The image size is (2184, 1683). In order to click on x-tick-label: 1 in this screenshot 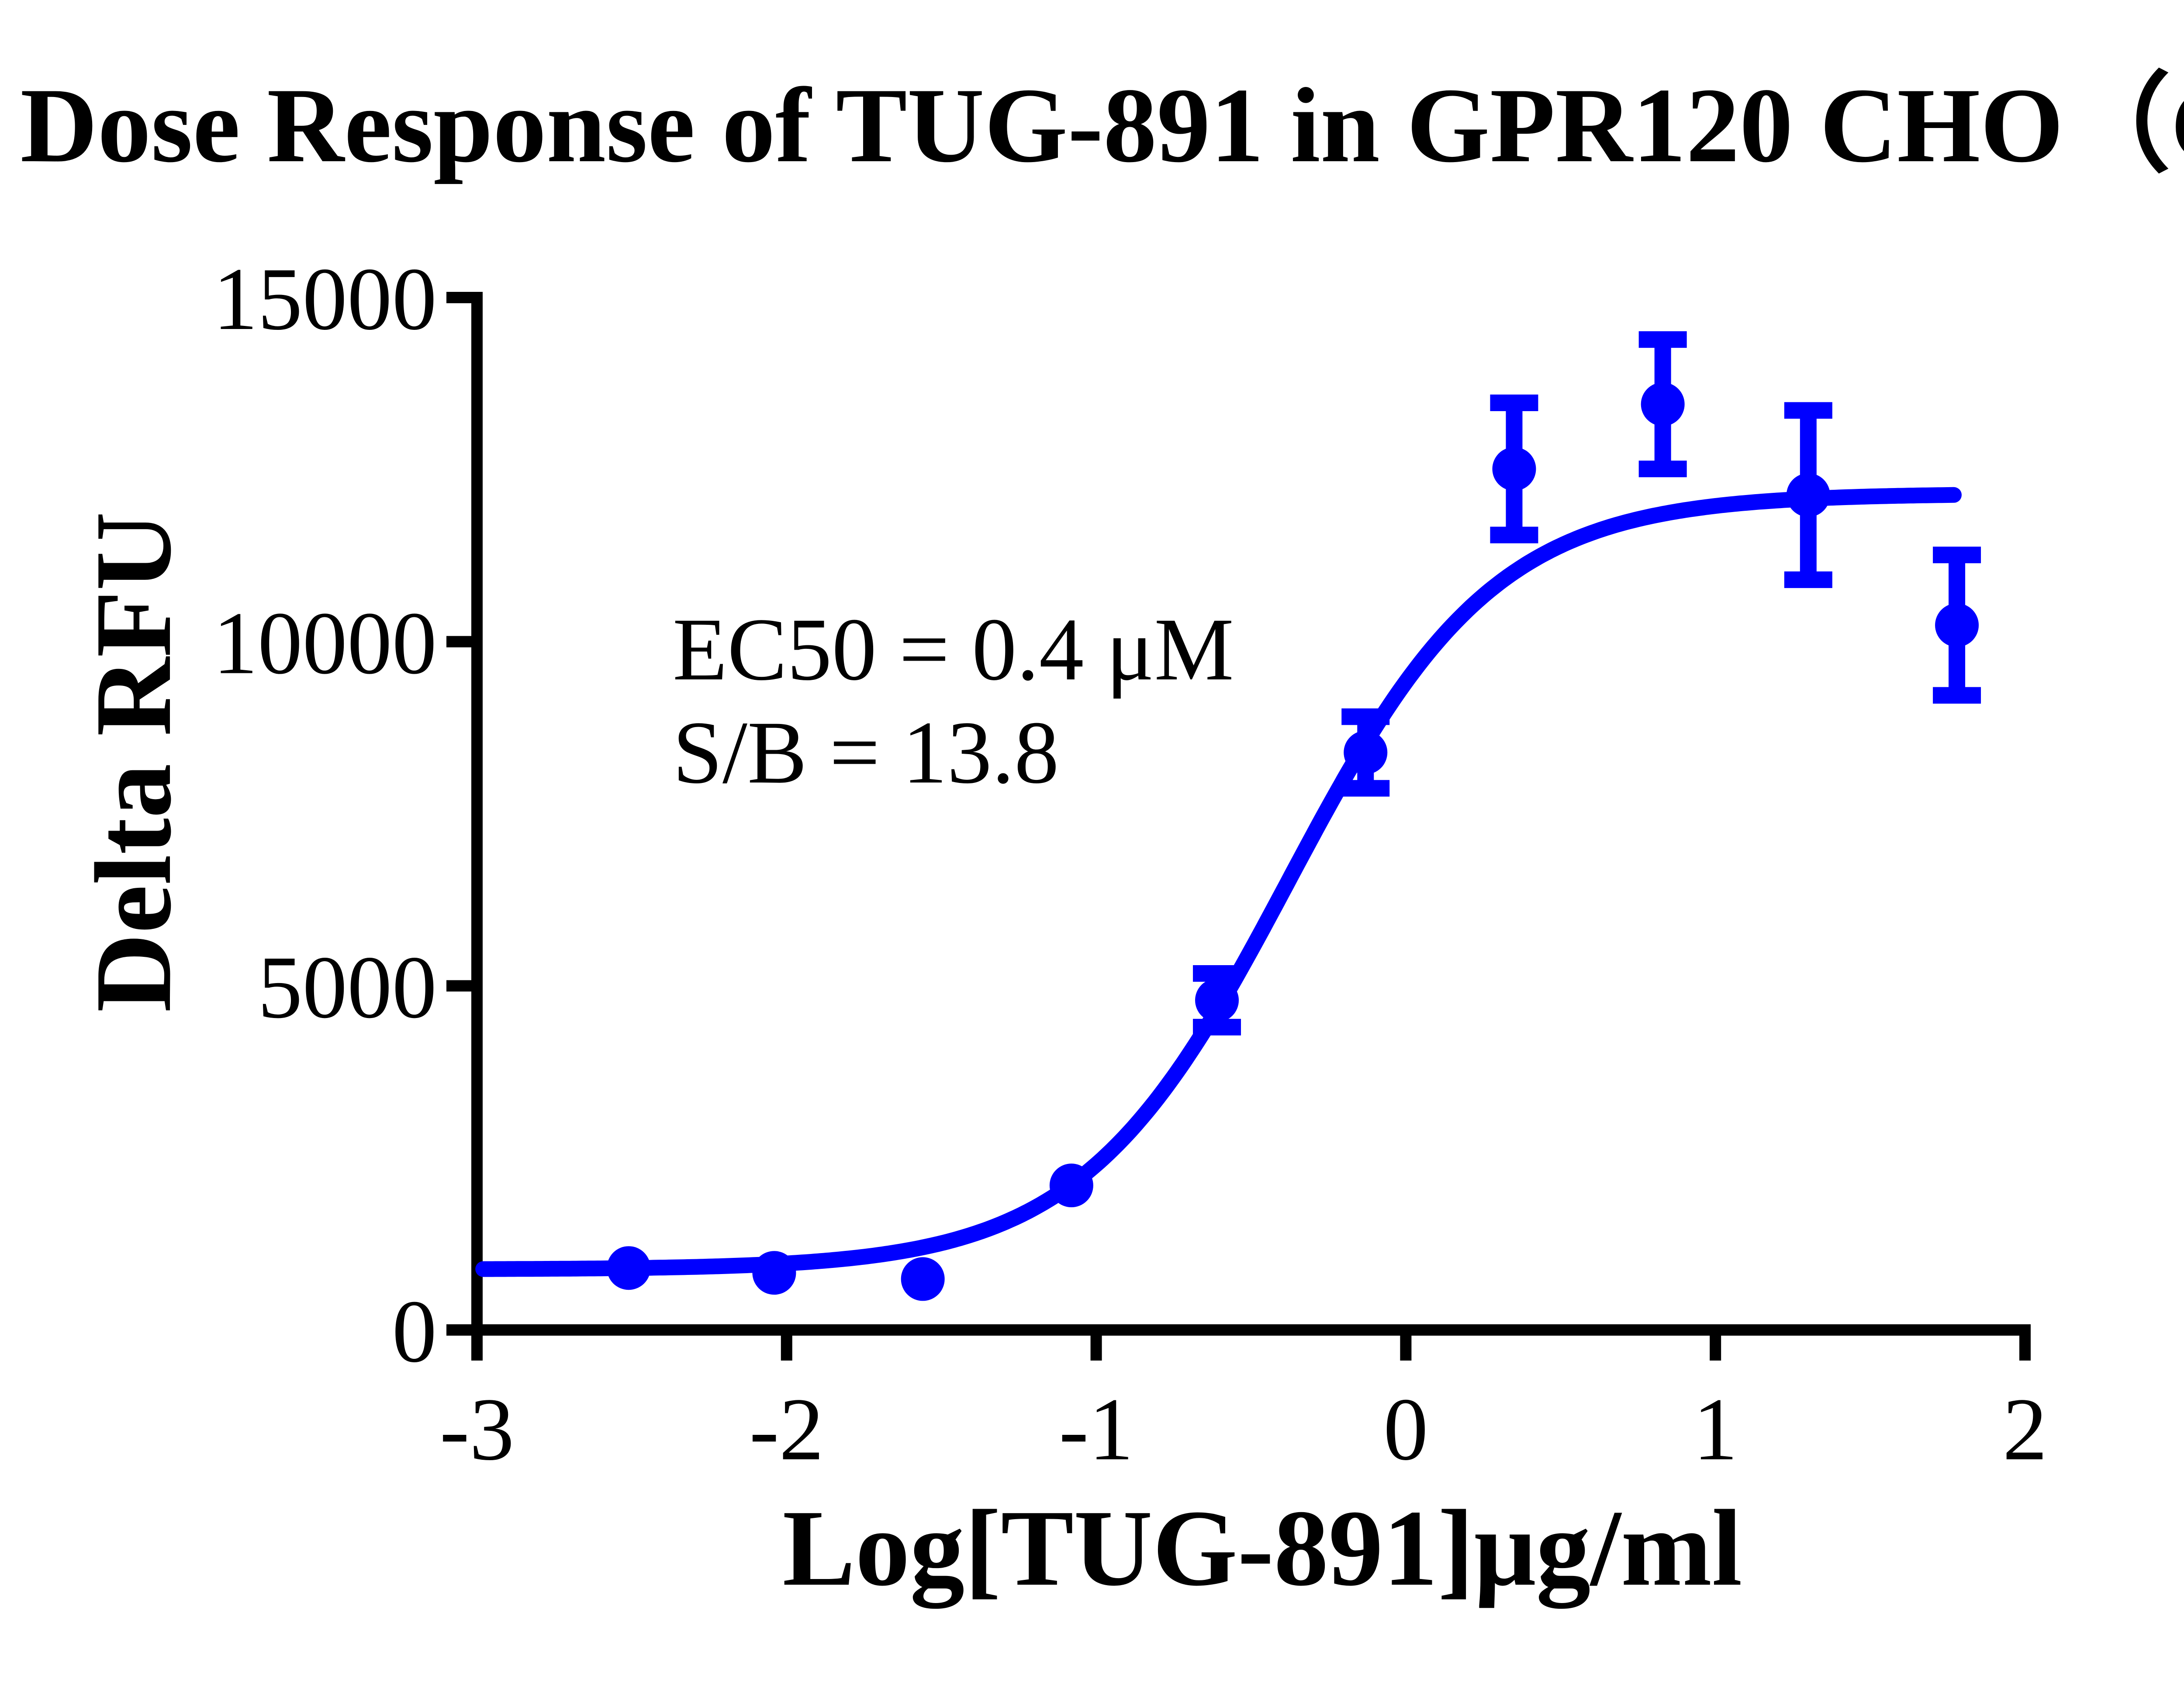, I will do `click(1715, 1429)`.